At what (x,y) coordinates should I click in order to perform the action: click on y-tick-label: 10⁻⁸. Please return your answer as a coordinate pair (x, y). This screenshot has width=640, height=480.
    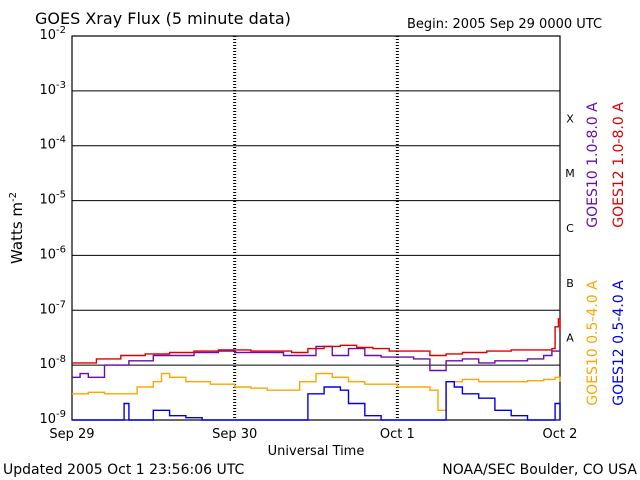
    Looking at the image, I should click on (52, 363).